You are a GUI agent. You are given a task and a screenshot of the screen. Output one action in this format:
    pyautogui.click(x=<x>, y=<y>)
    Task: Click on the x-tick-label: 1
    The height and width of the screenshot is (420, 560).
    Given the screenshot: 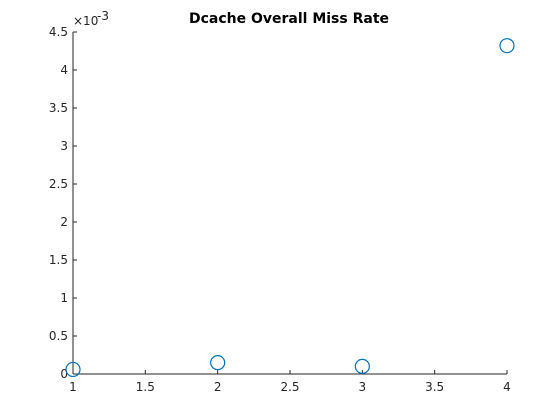 What is the action you would take?
    pyautogui.click(x=73, y=387)
    